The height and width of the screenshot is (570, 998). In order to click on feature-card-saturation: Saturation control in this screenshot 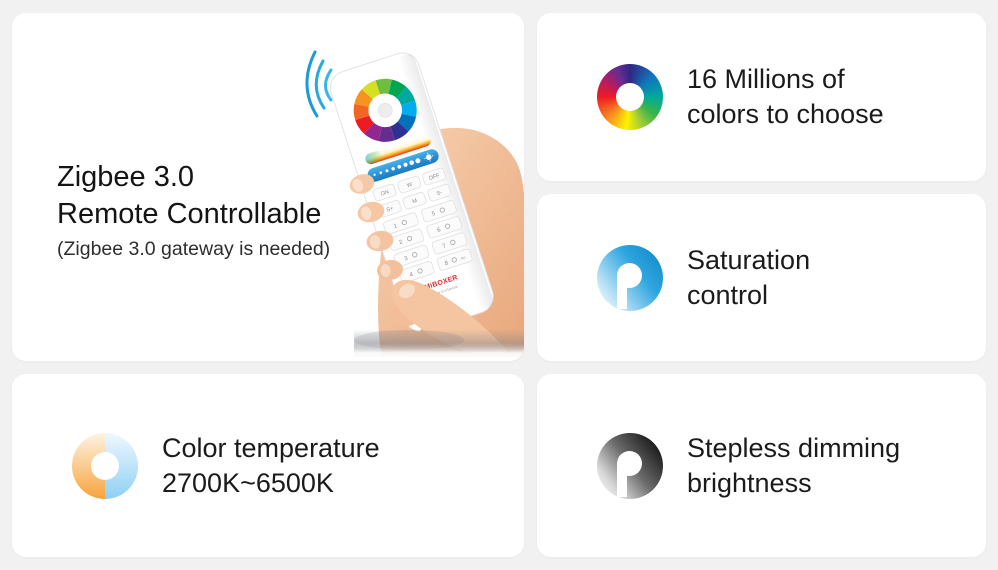, I will do `click(761, 277)`.